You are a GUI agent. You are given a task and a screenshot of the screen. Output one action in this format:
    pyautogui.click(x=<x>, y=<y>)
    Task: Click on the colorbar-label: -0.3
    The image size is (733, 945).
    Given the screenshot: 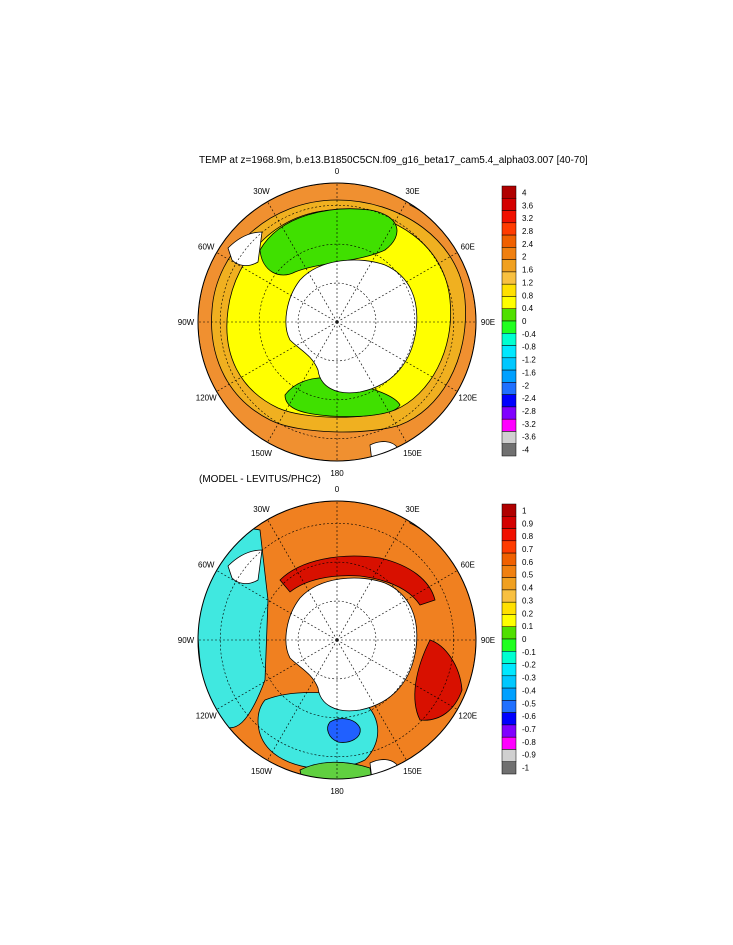 What is the action you would take?
    pyautogui.click(x=529, y=678)
    